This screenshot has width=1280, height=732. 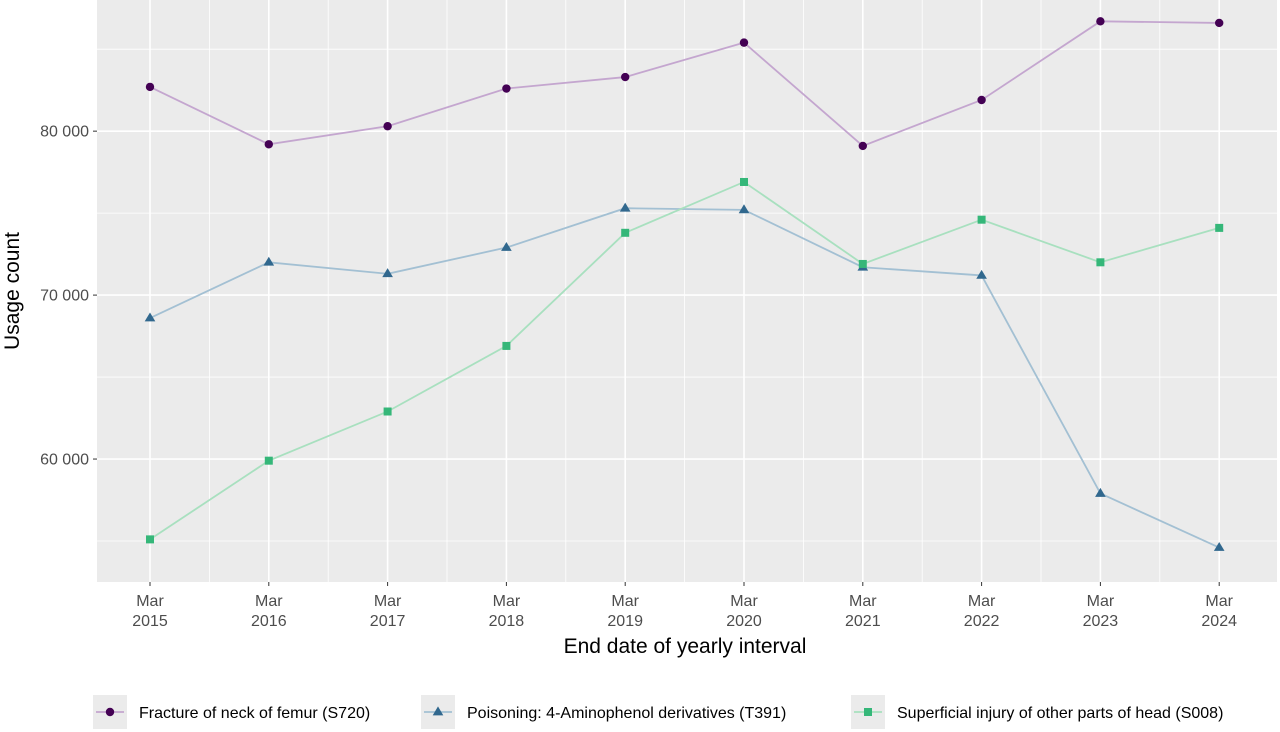 I want to click on y-axis-ticks: 60 000 70 000 80 000, so click(x=68, y=296).